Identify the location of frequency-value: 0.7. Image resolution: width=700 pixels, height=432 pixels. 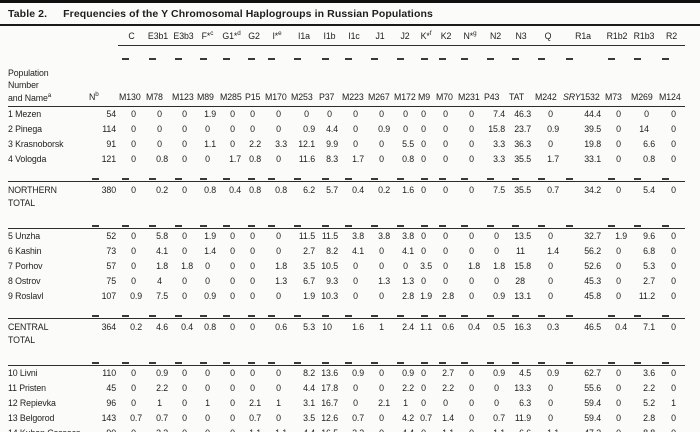
(162, 418).